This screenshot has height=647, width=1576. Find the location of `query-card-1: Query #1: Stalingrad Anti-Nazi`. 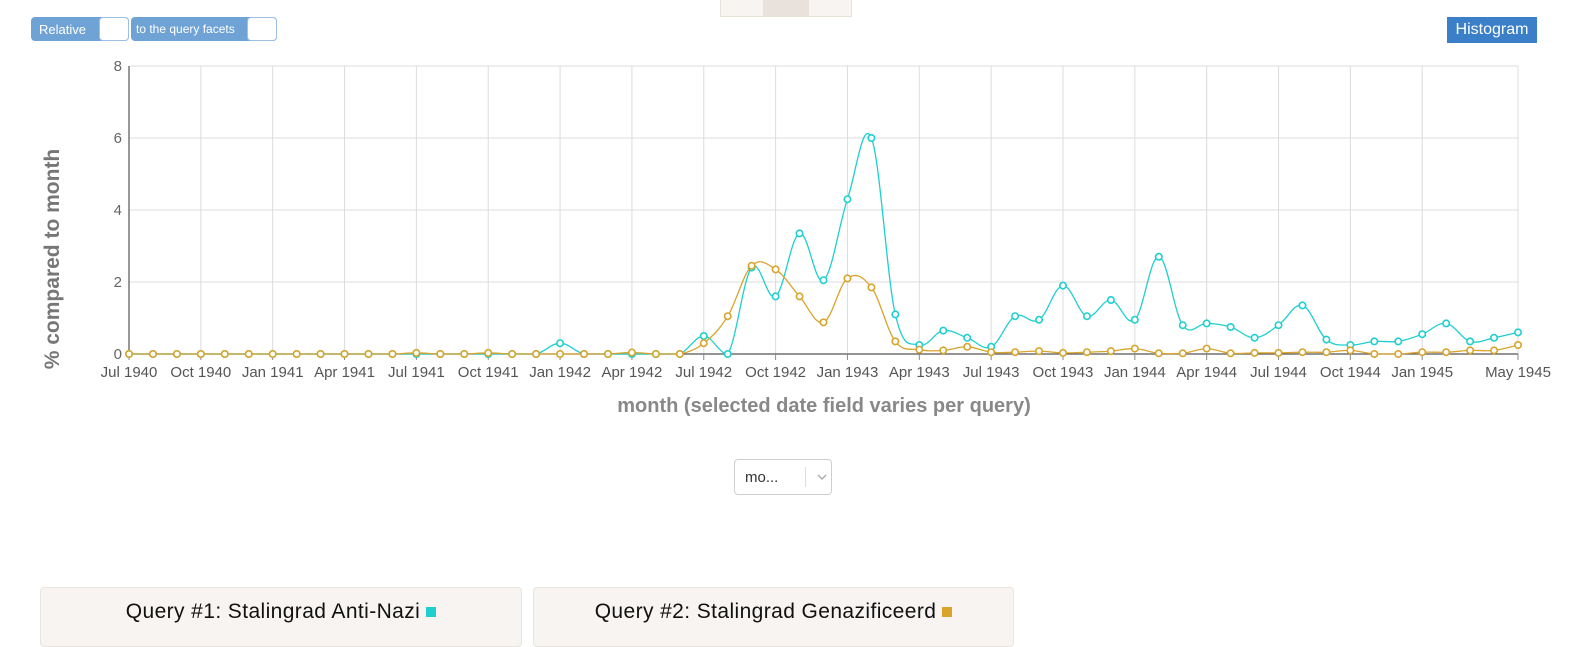

query-card-1: Query #1: Stalingrad Anti-Nazi is located at coordinates (281, 617).